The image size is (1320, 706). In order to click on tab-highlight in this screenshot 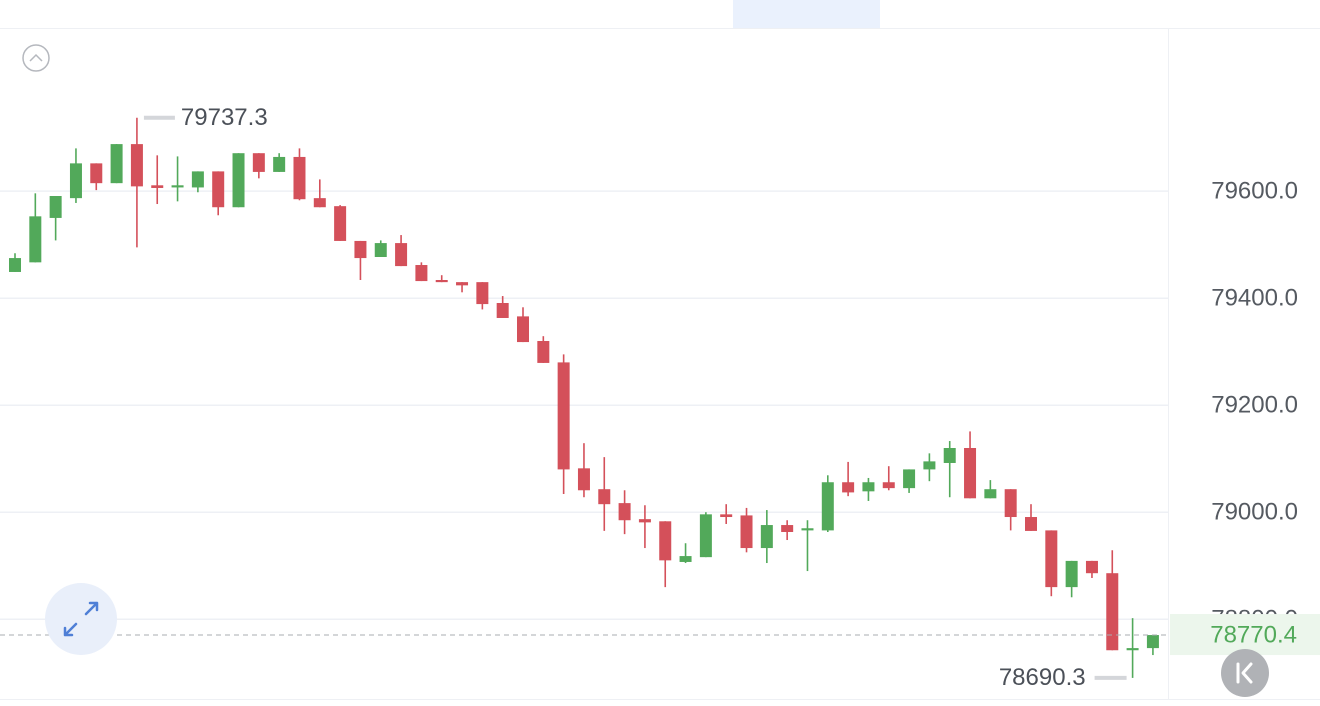, I will do `click(806, 14)`.